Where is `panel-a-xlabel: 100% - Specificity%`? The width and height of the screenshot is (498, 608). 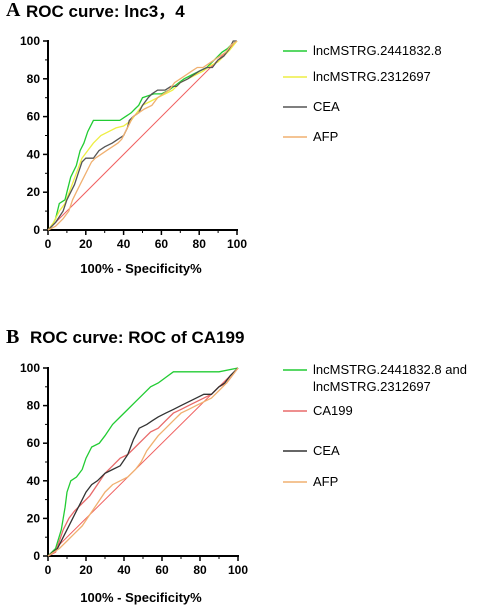 panel-a-xlabel: 100% - Specificity% is located at coordinates (141, 268).